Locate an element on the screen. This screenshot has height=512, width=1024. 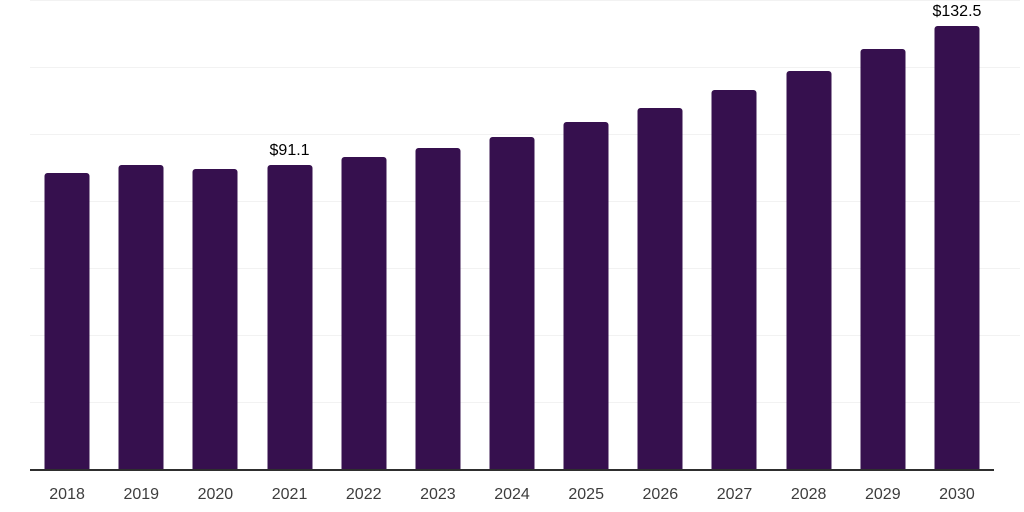
bar-2021 is located at coordinates (290, 317).